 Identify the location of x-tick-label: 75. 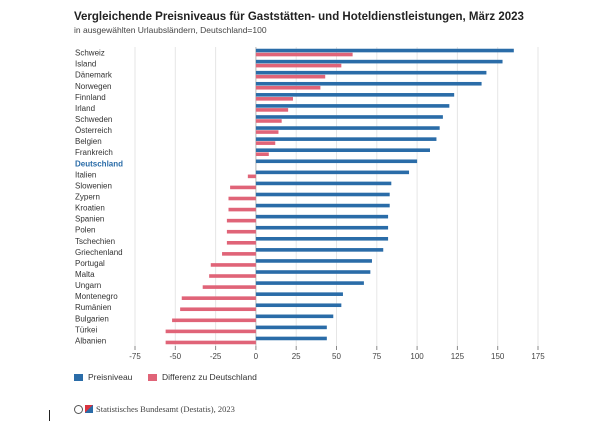
(376, 356).